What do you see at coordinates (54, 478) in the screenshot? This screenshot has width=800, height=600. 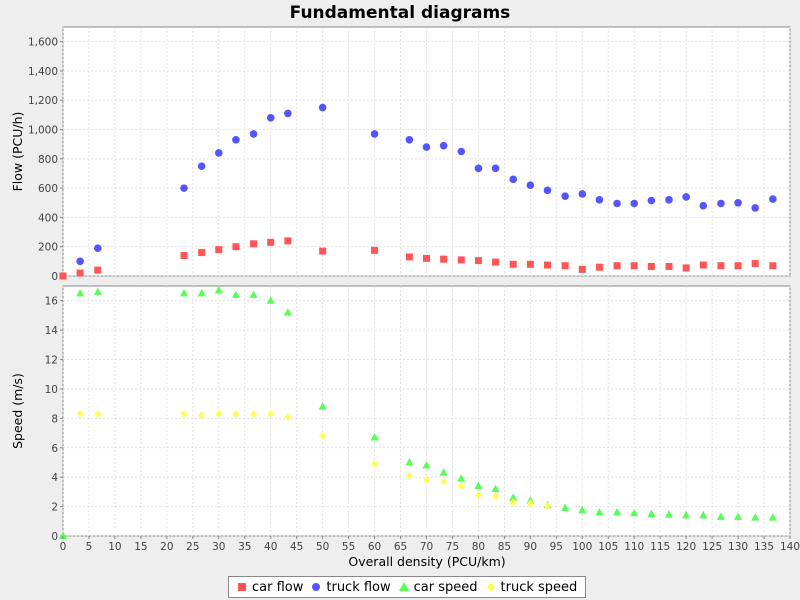 I see `y-tick-label: 4` at bounding box center [54, 478].